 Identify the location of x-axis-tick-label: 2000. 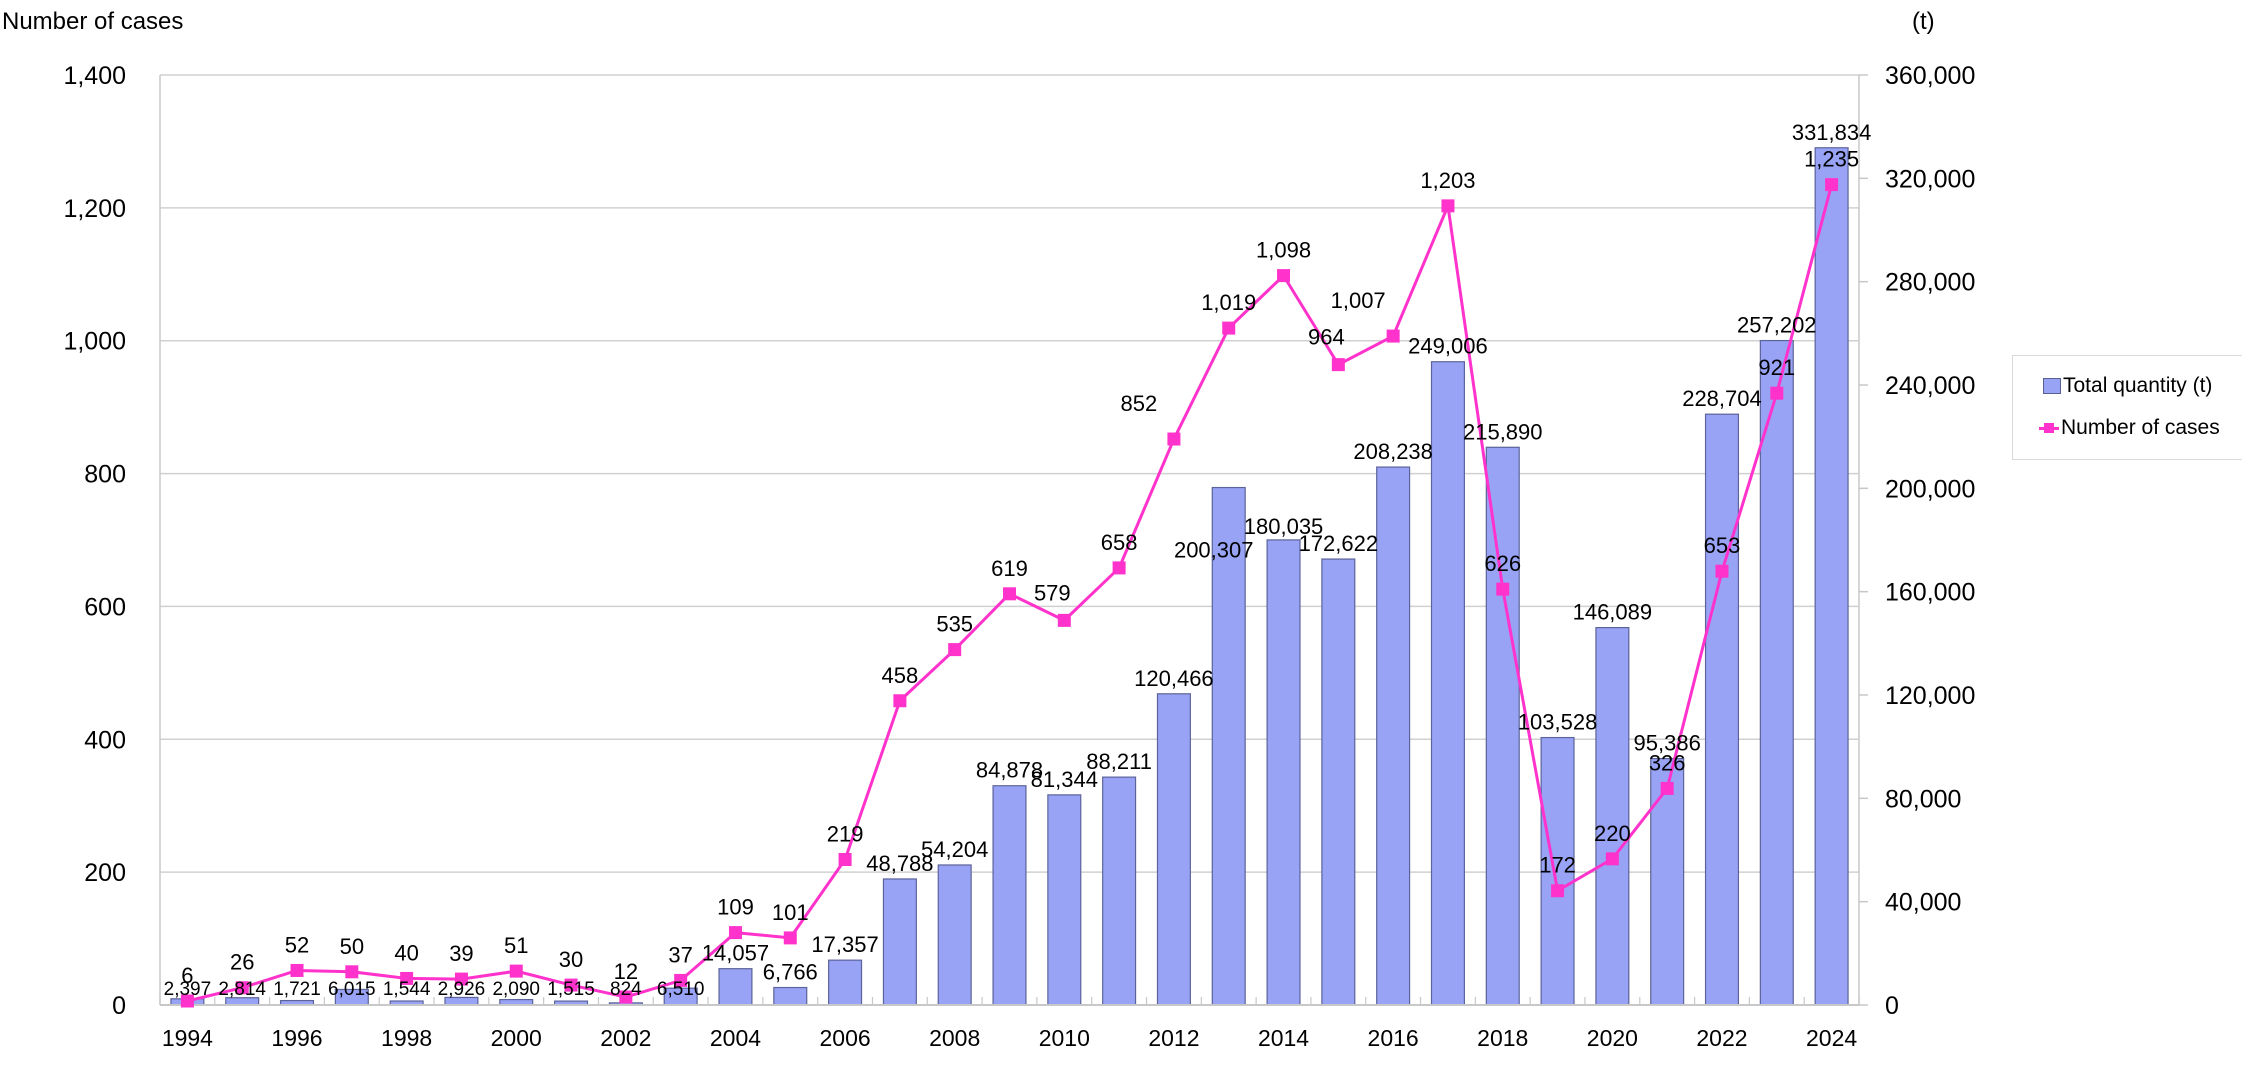
(516, 1038).